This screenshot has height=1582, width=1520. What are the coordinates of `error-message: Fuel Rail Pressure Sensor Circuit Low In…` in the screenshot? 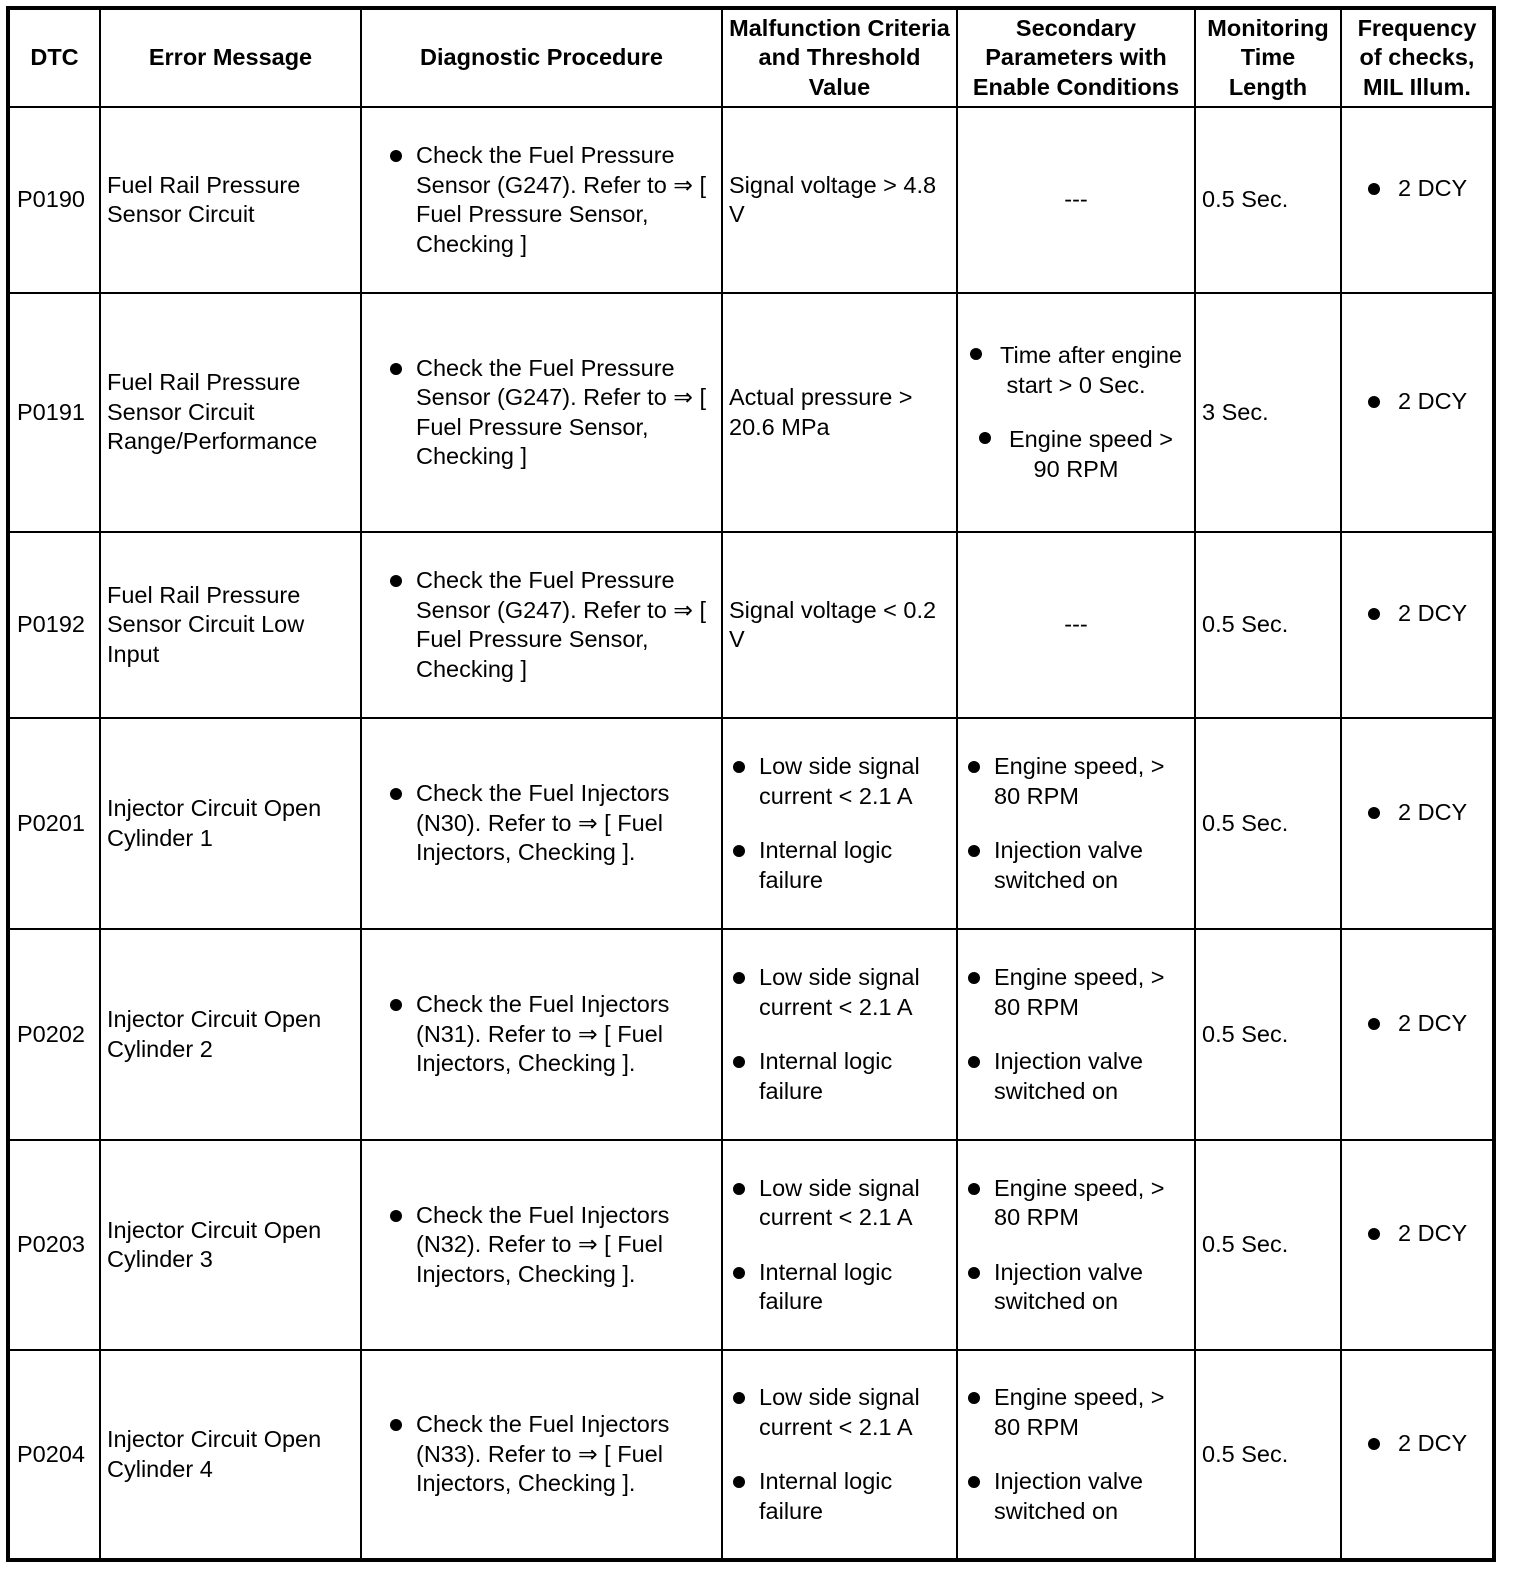 It's located at (230, 625).